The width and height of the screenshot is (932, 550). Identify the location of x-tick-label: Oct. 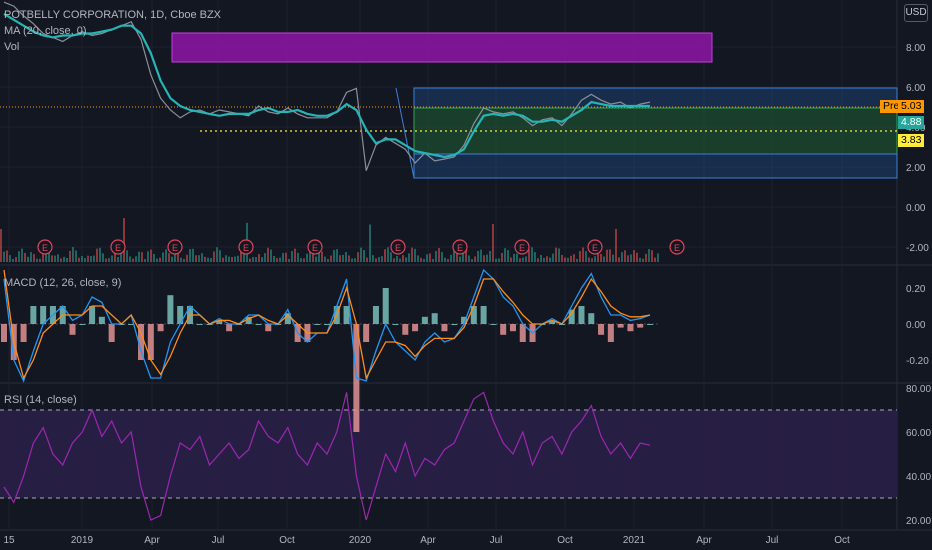
(565, 540).